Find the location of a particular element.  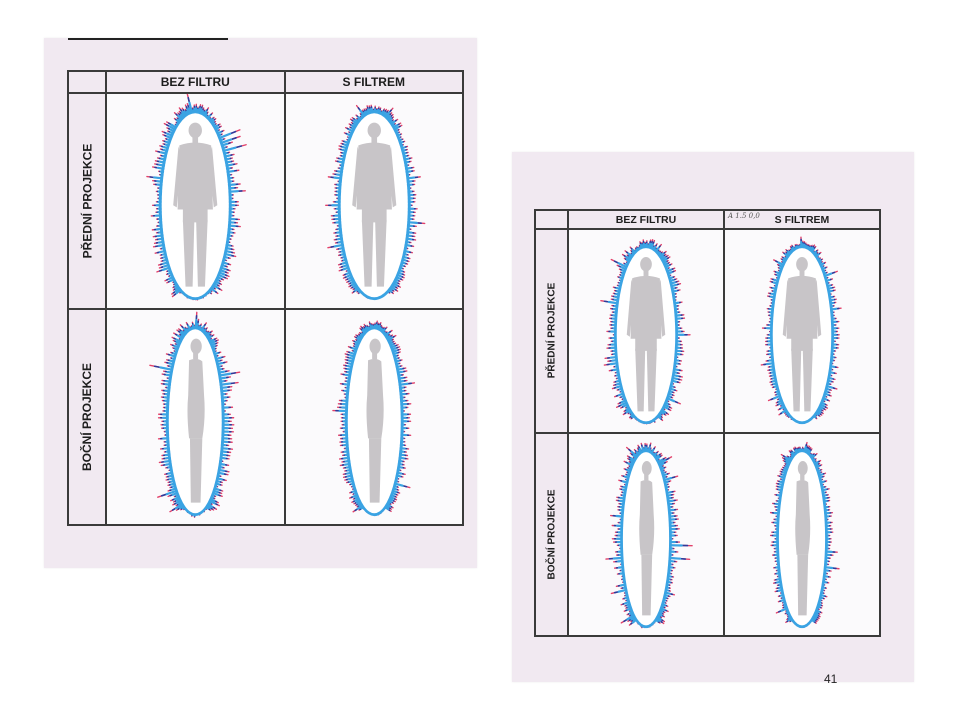

page-edge-line is located at coordinates (148, 39).